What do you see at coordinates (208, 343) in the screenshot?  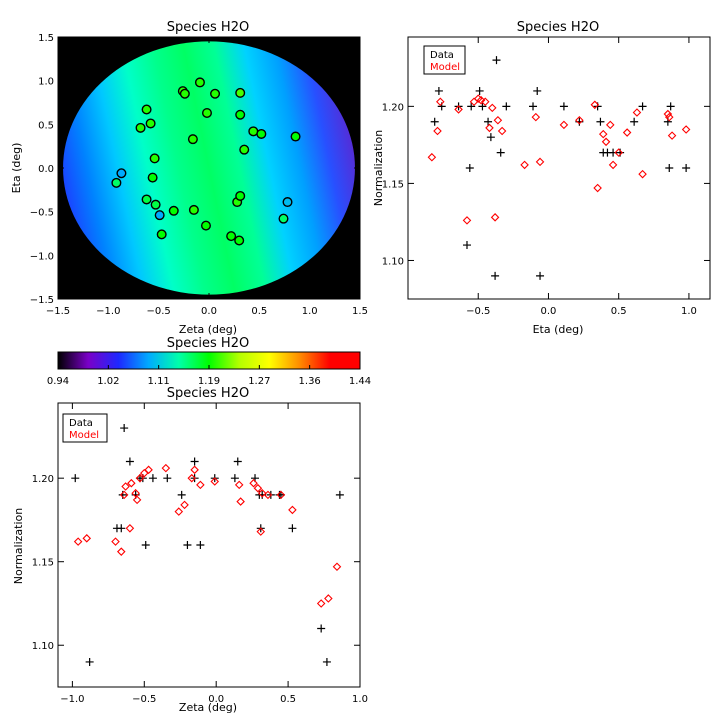 I see `colorbar-title: Species H2O` at bounding box center [208, 343].